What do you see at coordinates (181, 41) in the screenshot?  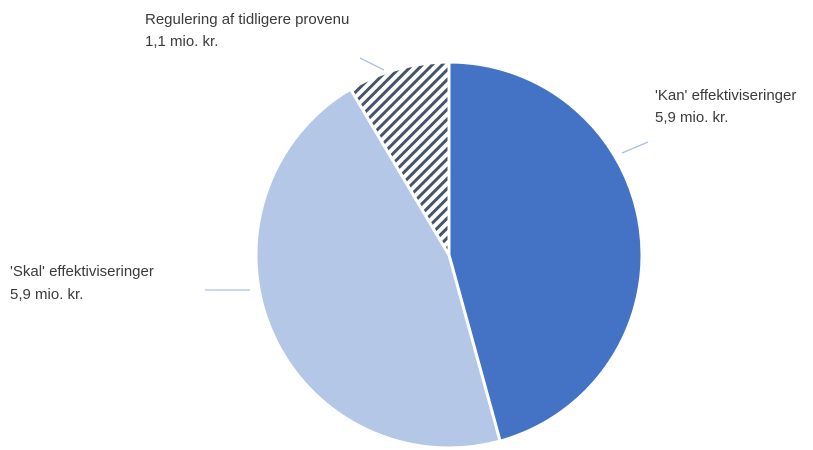 I see `slice-value-regulering: 1,1 mio. kr.` at bounding box center [181, 41].